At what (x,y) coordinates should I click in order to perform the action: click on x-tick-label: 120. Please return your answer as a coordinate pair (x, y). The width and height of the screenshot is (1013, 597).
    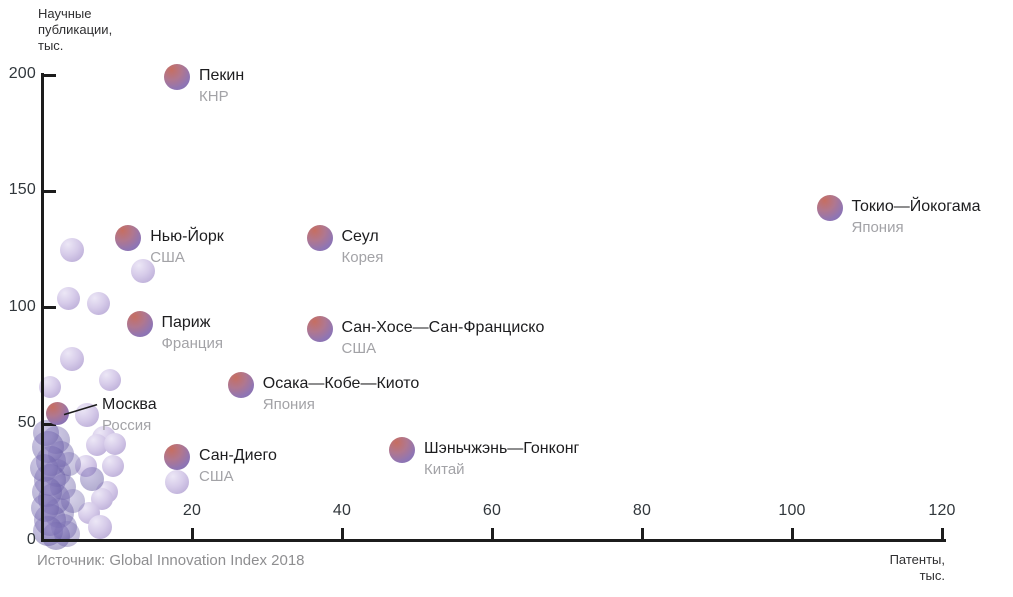
    Looking at the image, I should click on (942, 510).